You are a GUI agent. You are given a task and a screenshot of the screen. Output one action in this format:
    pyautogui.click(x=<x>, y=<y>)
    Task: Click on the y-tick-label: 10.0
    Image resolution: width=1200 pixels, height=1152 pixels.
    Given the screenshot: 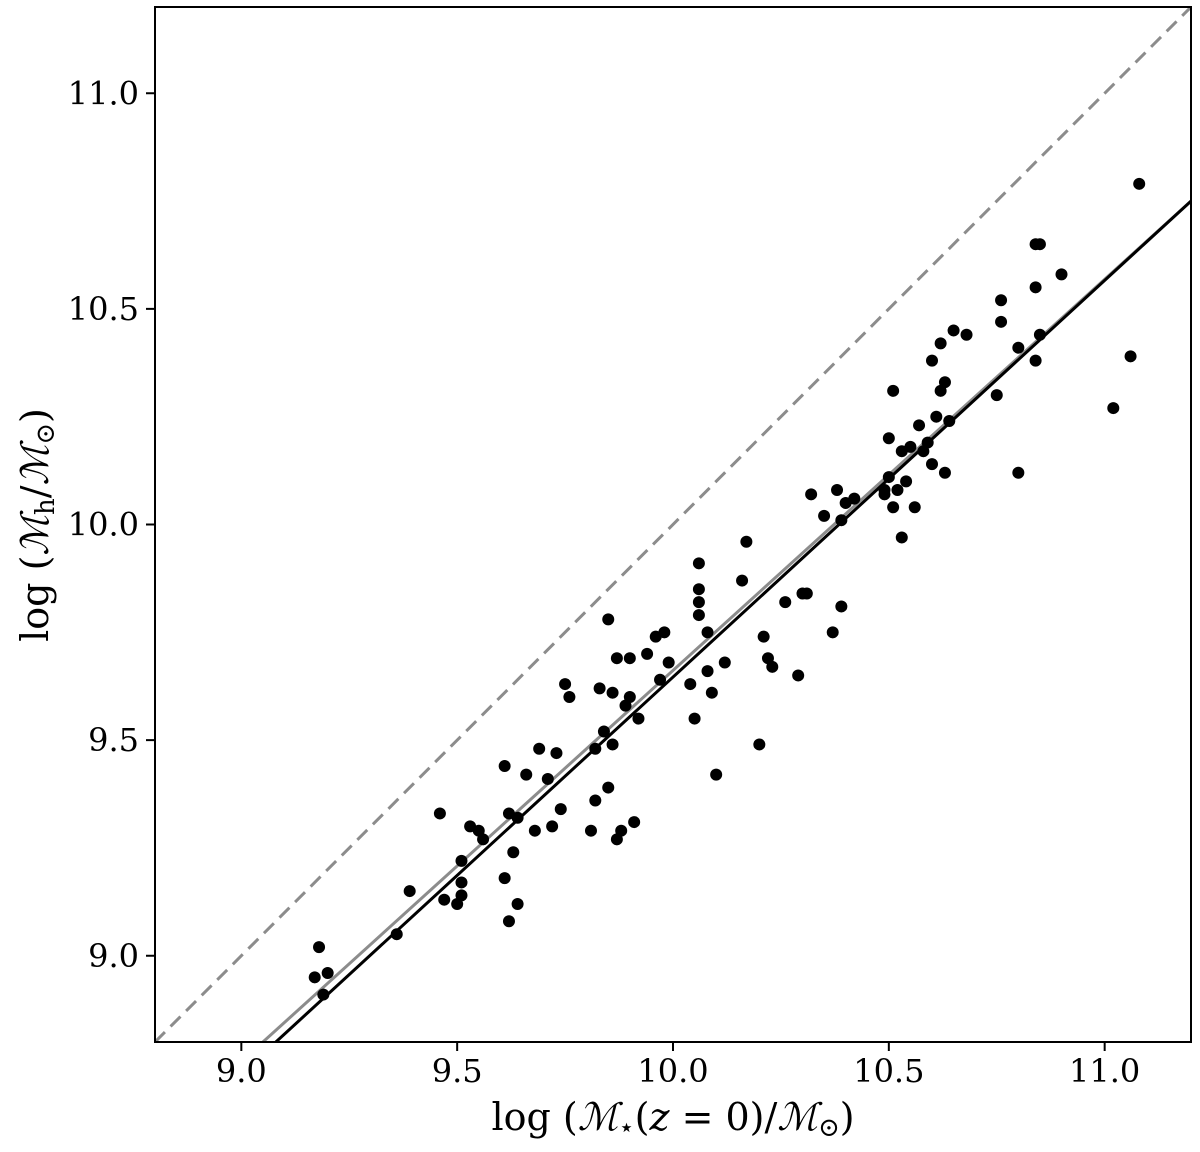 What is the action you would take?
    pyautogui.click(x=103, y=525)
    